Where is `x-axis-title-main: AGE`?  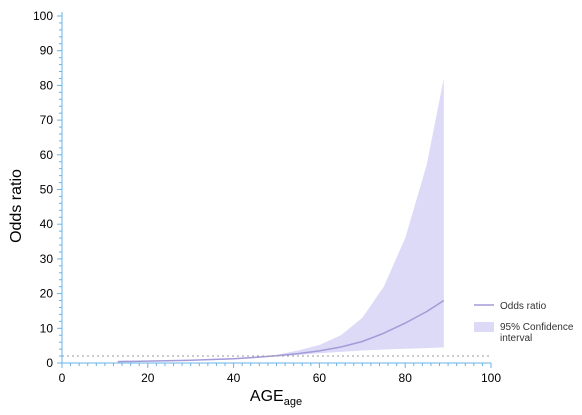 x-axis-title-main: AGE is located at coordinates (267, 396).